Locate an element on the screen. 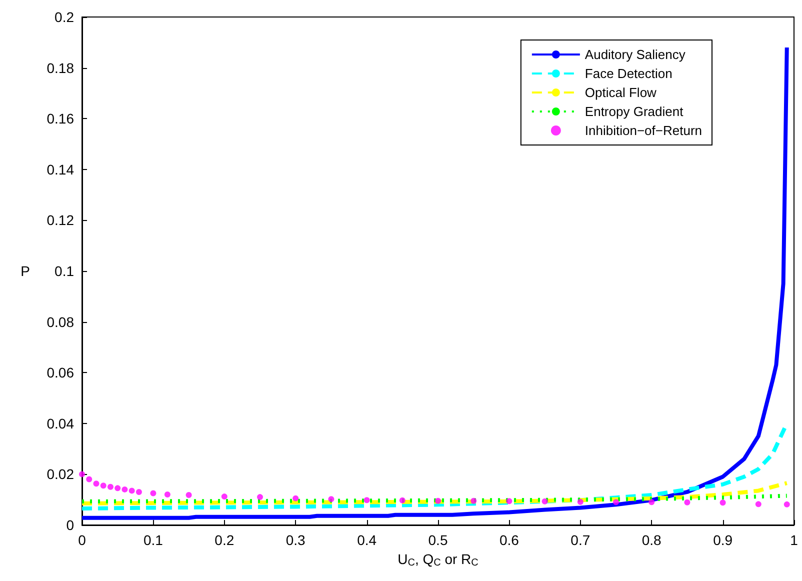 The width and height of the screenshot is (802, 581). x-tick-label: 1 is located at coordinates (794, 540).